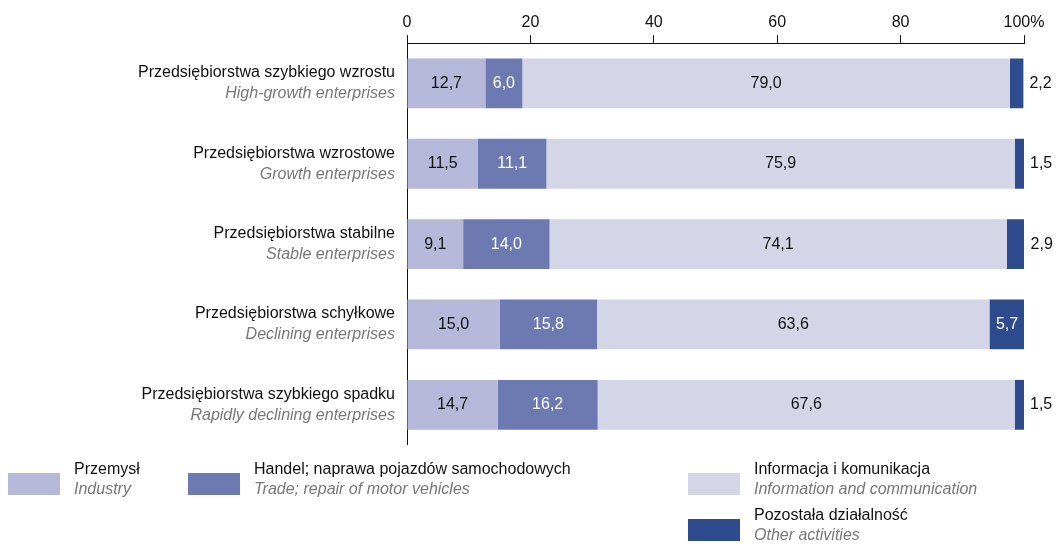 This screenshot has width=1061, height=560. I want to click on data-label: 14,7, so click(453, 404).